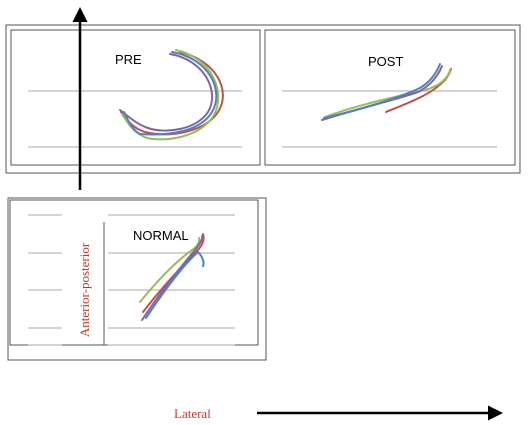 This screenshot has height=425, width=532. What do you see at coordinates (385, 61) in the screenshot?
I see `panel-label: POST` at bounding box center [385, 61].